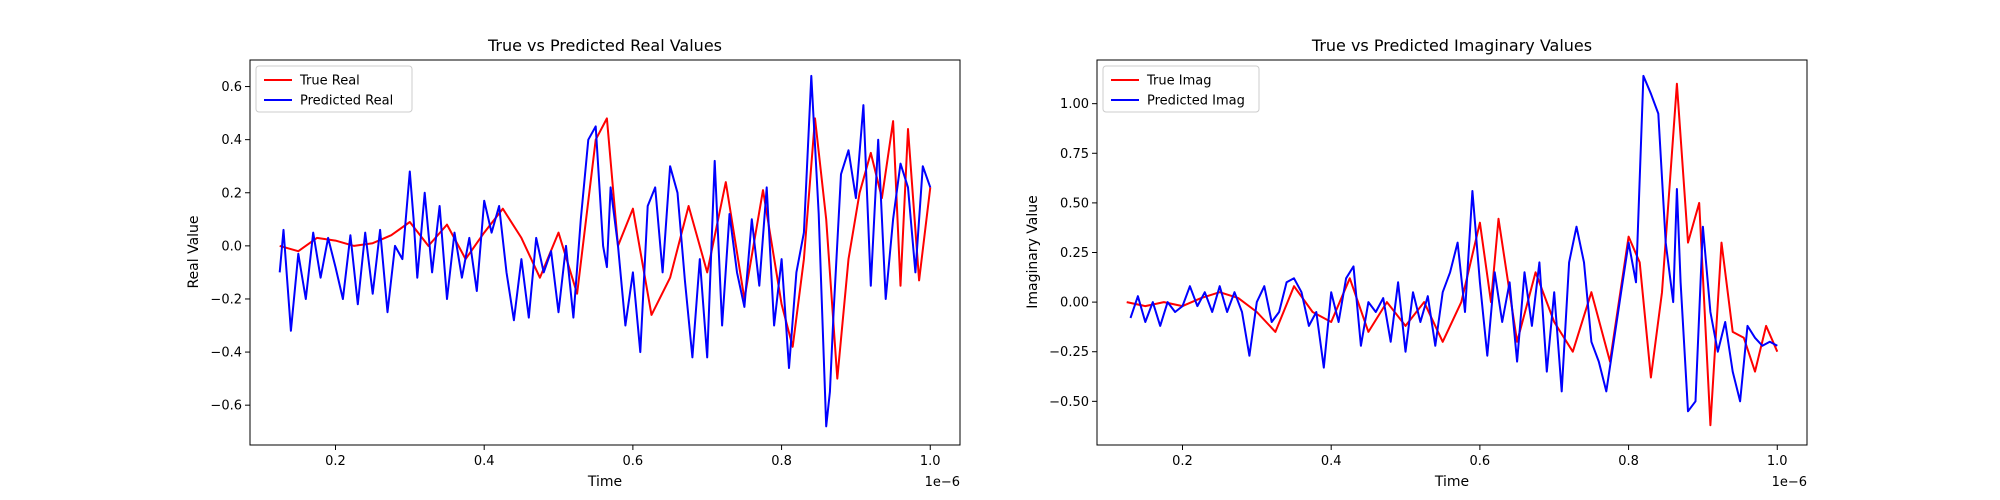  I want to click on imag-x-tick-label: 0.6, so click(1480, 461).